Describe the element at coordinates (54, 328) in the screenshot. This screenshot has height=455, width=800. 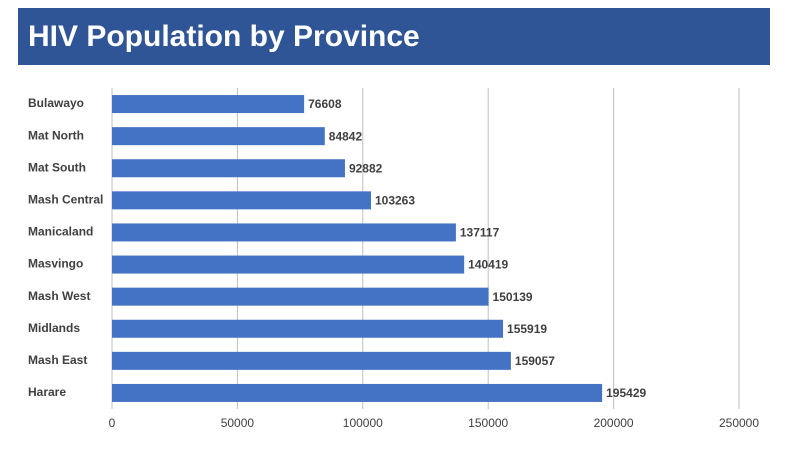
I see `y-tick-label: Midlands` at that location.